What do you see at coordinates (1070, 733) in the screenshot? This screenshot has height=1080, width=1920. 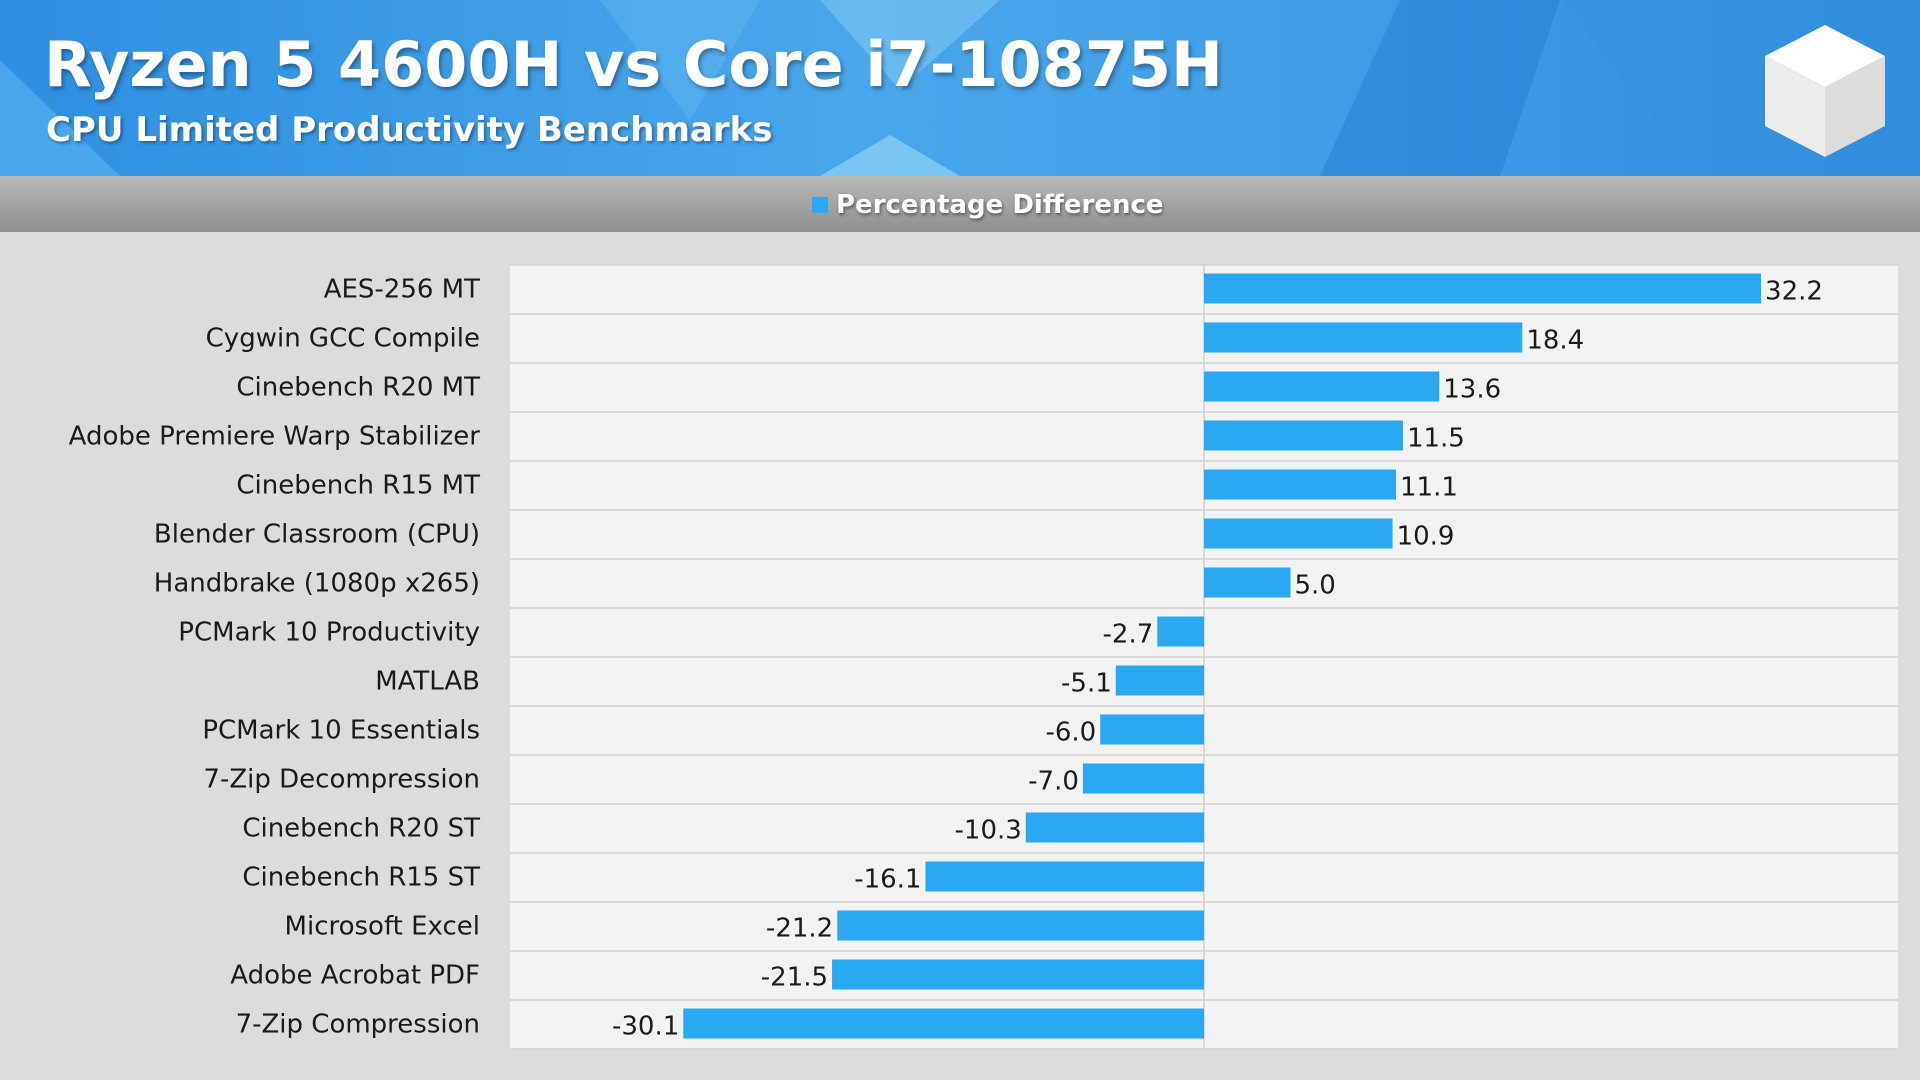 I see `value-label: -6.0` at bounding box center [1070, 733].